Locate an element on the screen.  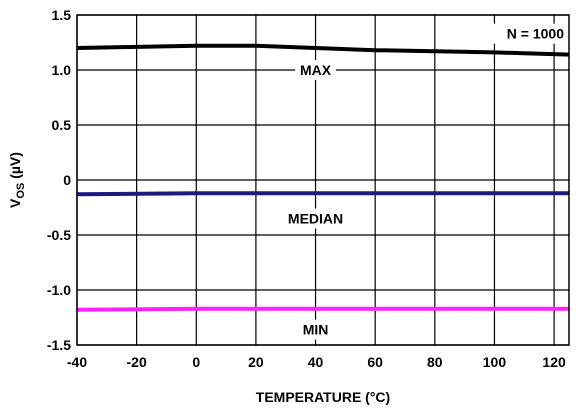
series-line-max is located at coordinates (323, 50).